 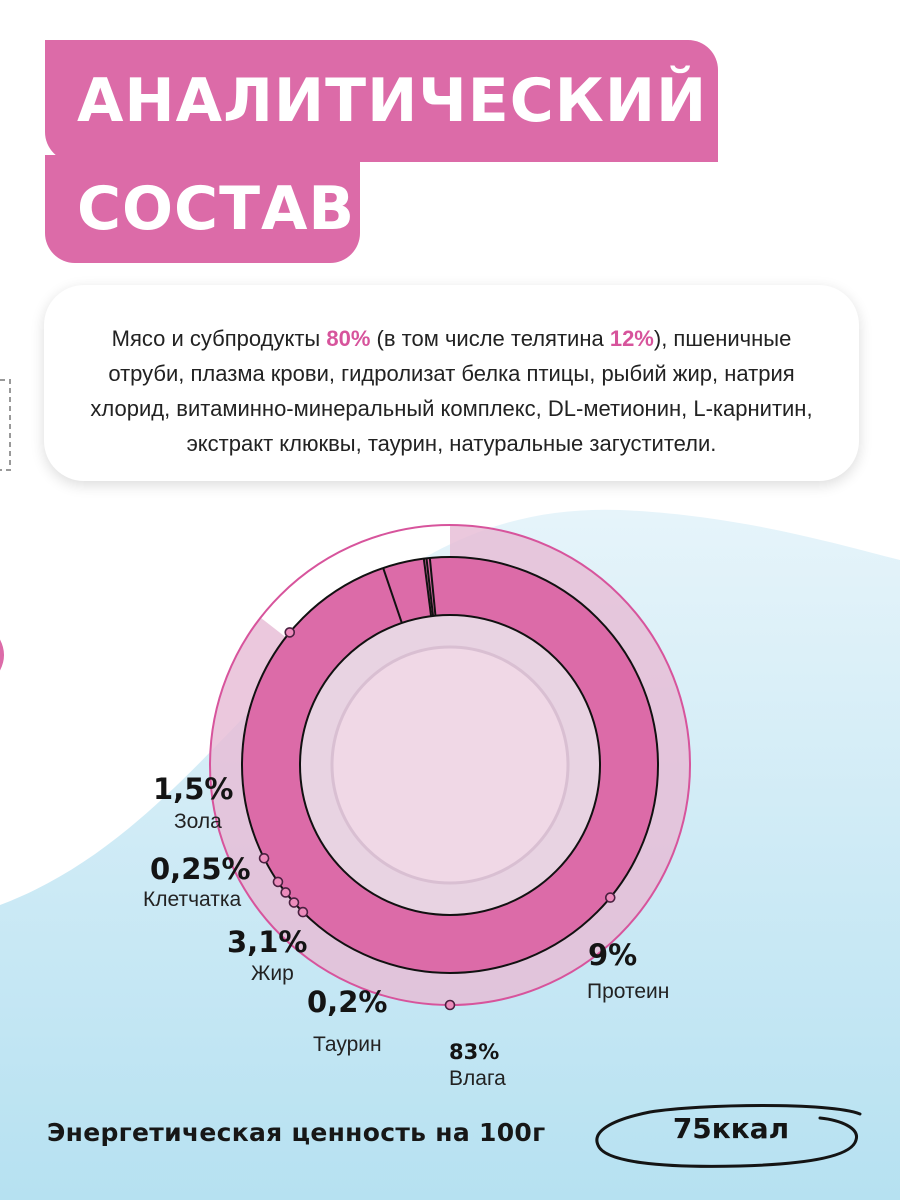 What do you see at coordinates (381, 101) in the screenshot?
I see `title-line-1: АНАЛИТИЧЕСКИЙ` at bounding box center [381, 101].